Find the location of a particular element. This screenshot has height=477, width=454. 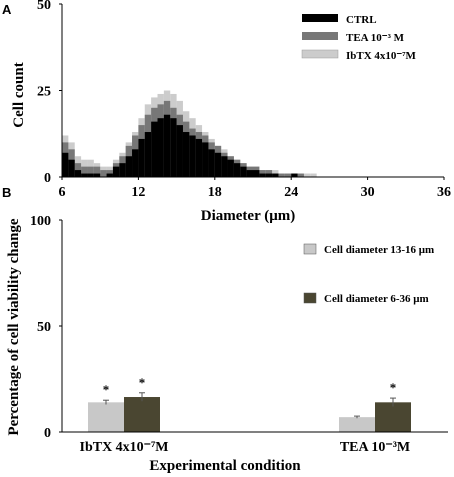

bar-x-axis-label: Experimental condition is located at coordinates (225, 466).